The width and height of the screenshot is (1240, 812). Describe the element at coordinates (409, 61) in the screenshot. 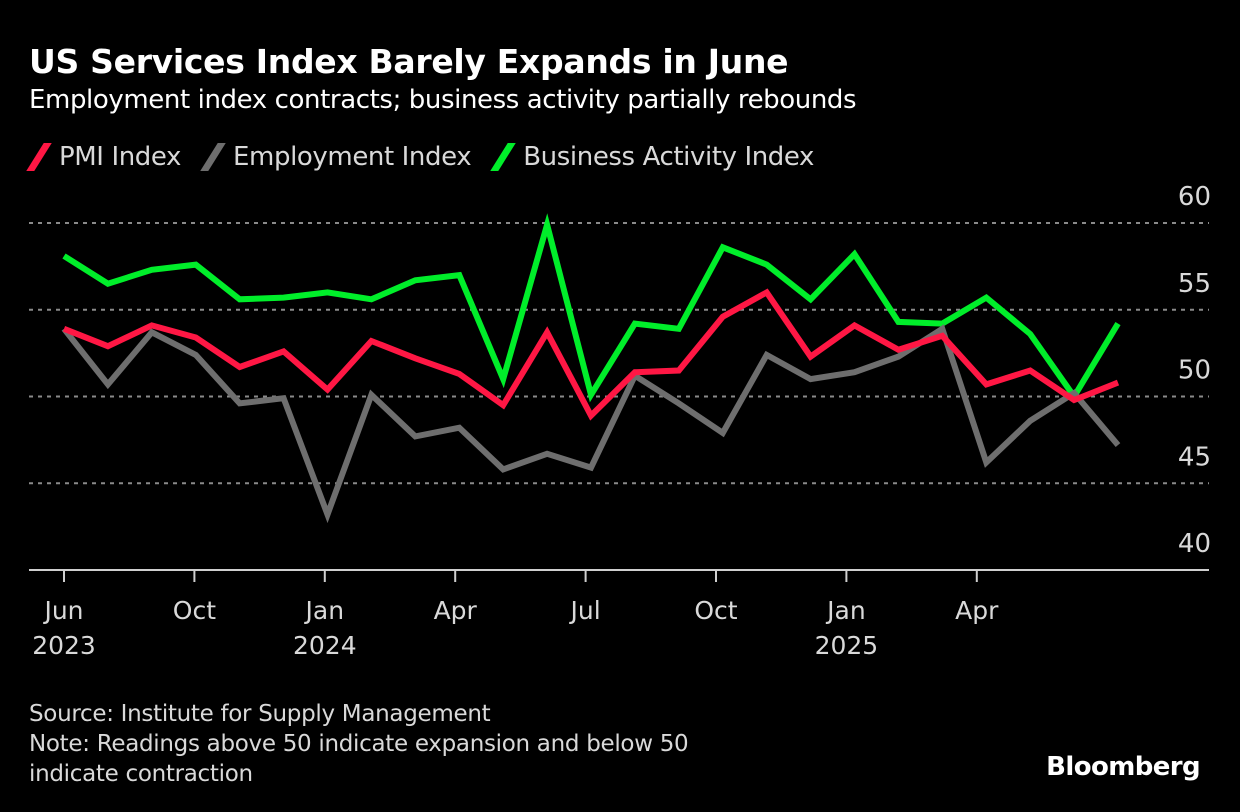

I see `chart-title: US Services Index Barely Expands in June` at that location.